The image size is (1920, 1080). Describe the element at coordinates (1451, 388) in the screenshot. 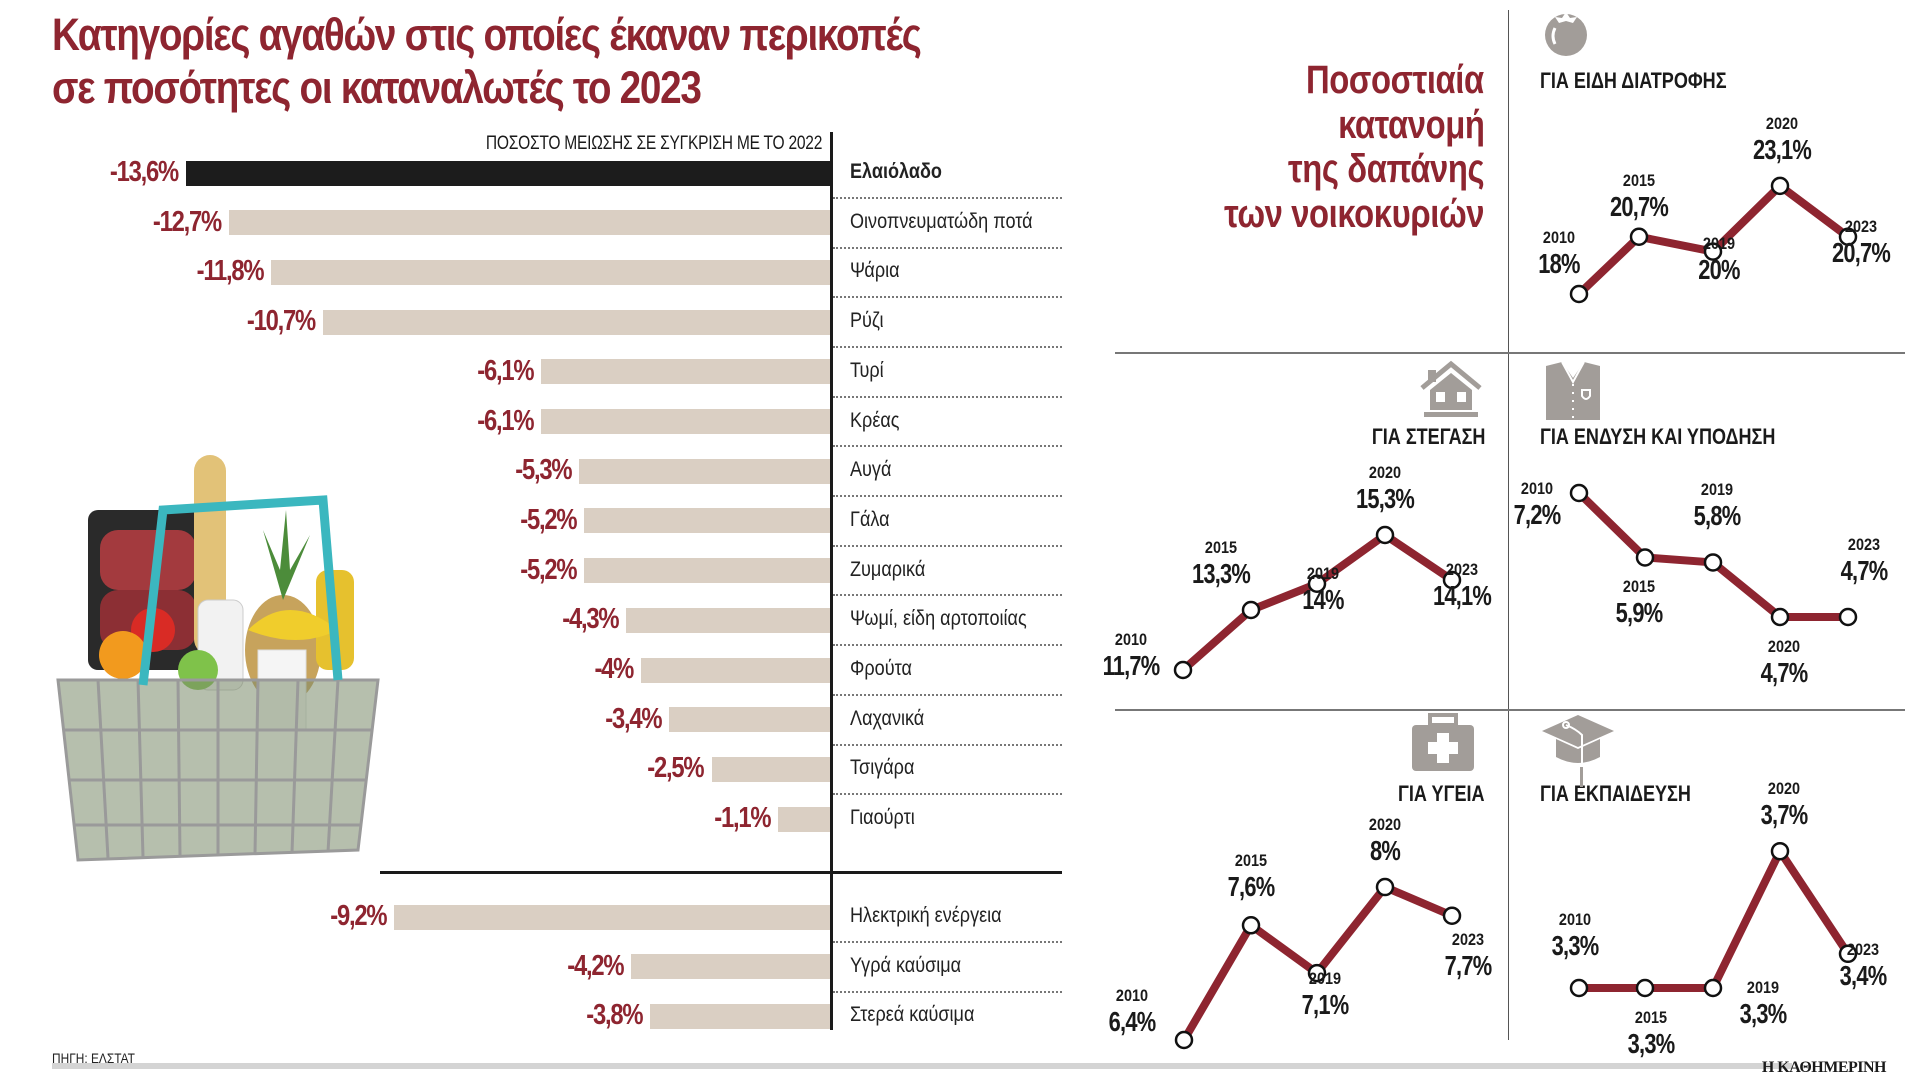

I see `house-icon` at that location.